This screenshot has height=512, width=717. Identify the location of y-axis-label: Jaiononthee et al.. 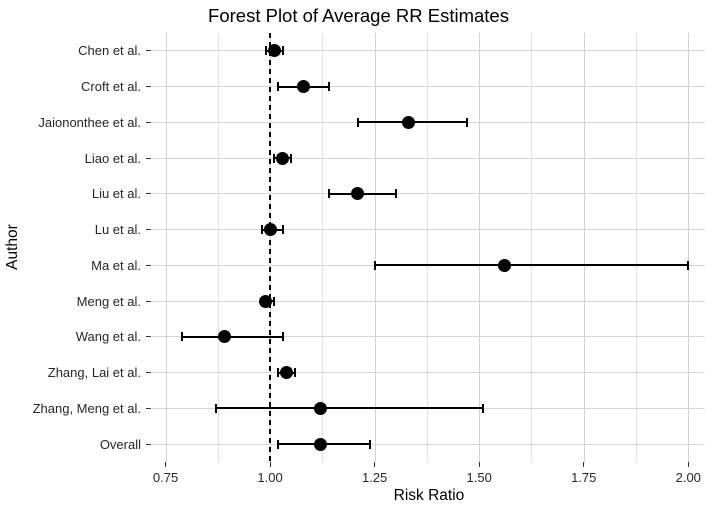
(89, 122).